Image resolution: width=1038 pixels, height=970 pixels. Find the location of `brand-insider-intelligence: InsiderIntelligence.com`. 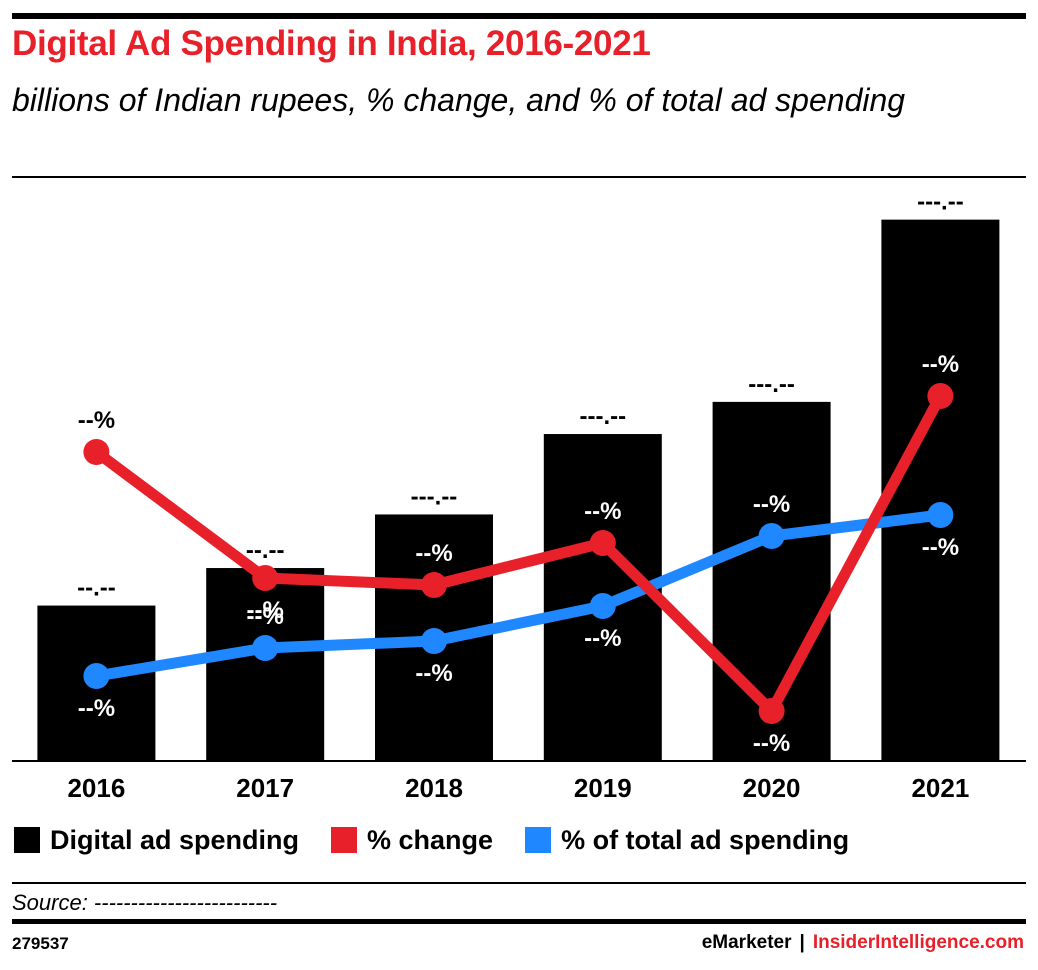

brand-insider-intelligence: InsiderIntelligence.com is located at coordinates (918, 942).